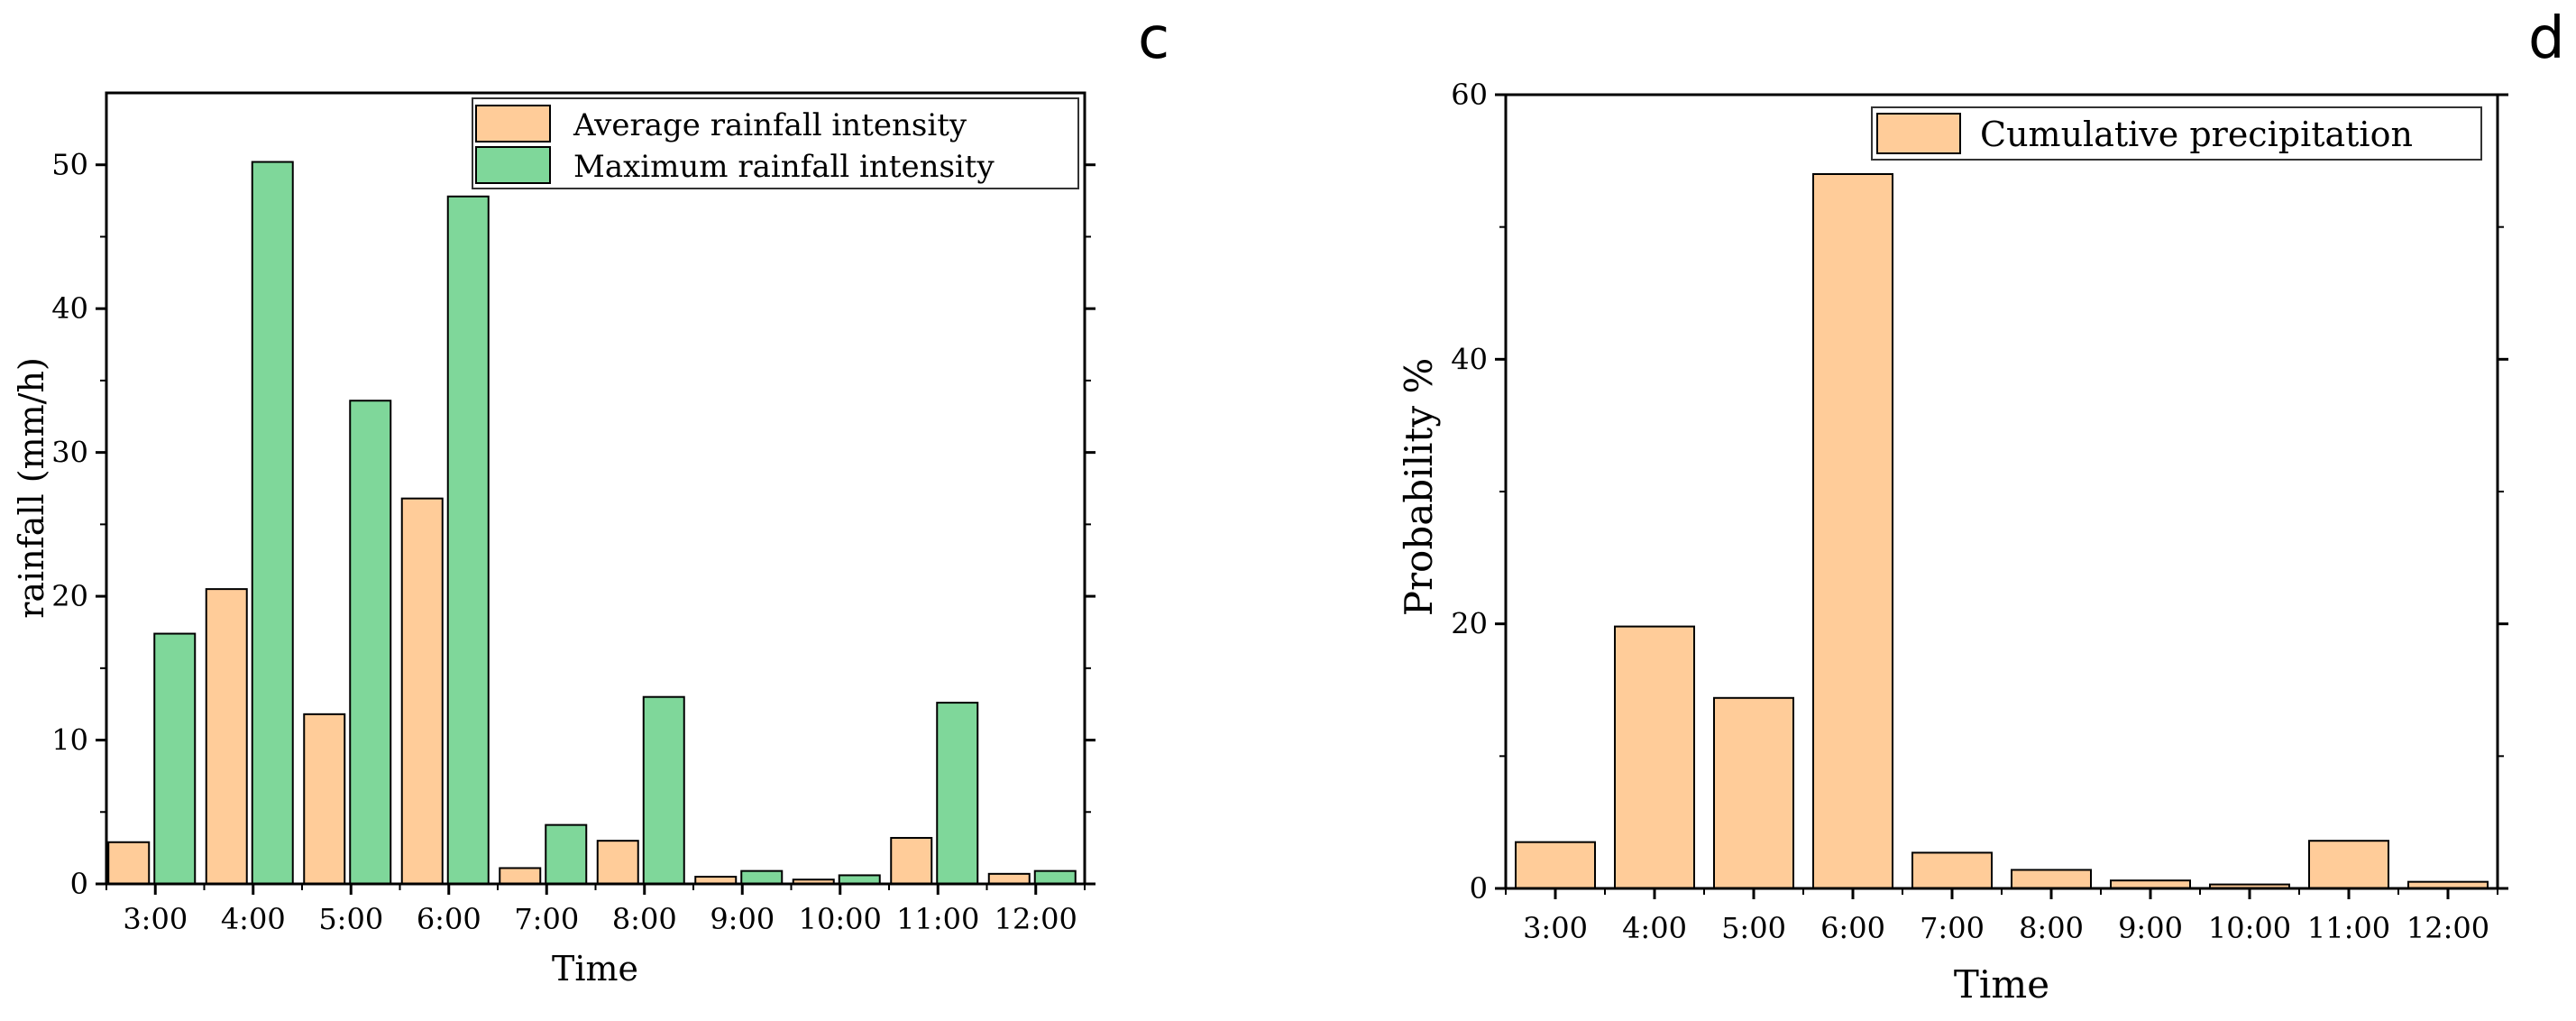  I want to click on y-axis-title: rainfall (mm/h), so click(31, 488).